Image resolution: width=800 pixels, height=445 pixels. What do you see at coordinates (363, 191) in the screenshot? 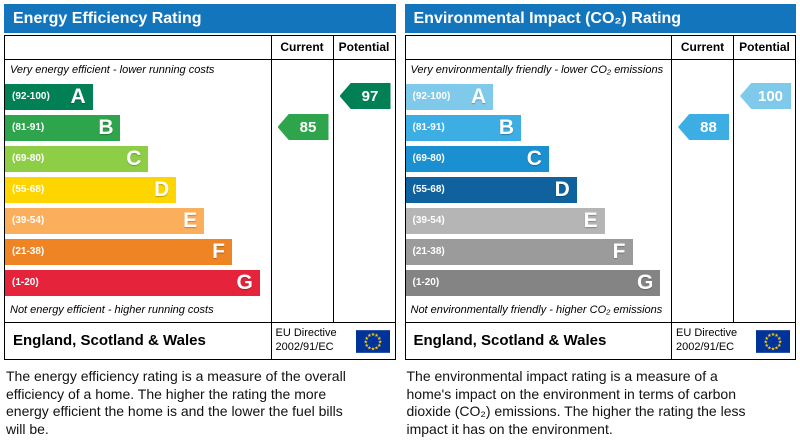
I see `energy-potential-column: 97` at bounding box center [363, 191].